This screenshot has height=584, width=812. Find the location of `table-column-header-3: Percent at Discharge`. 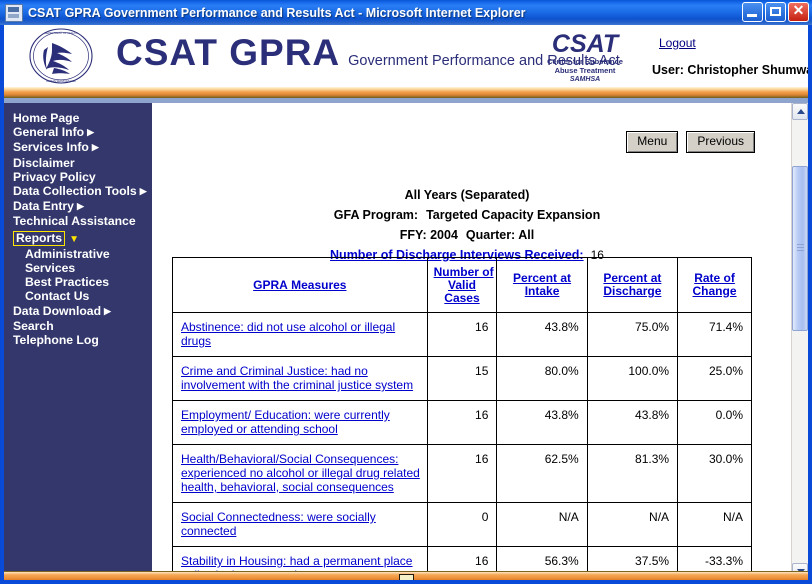

table-column-header-3: Percent at Discharge is located at coordinates (632, 285).